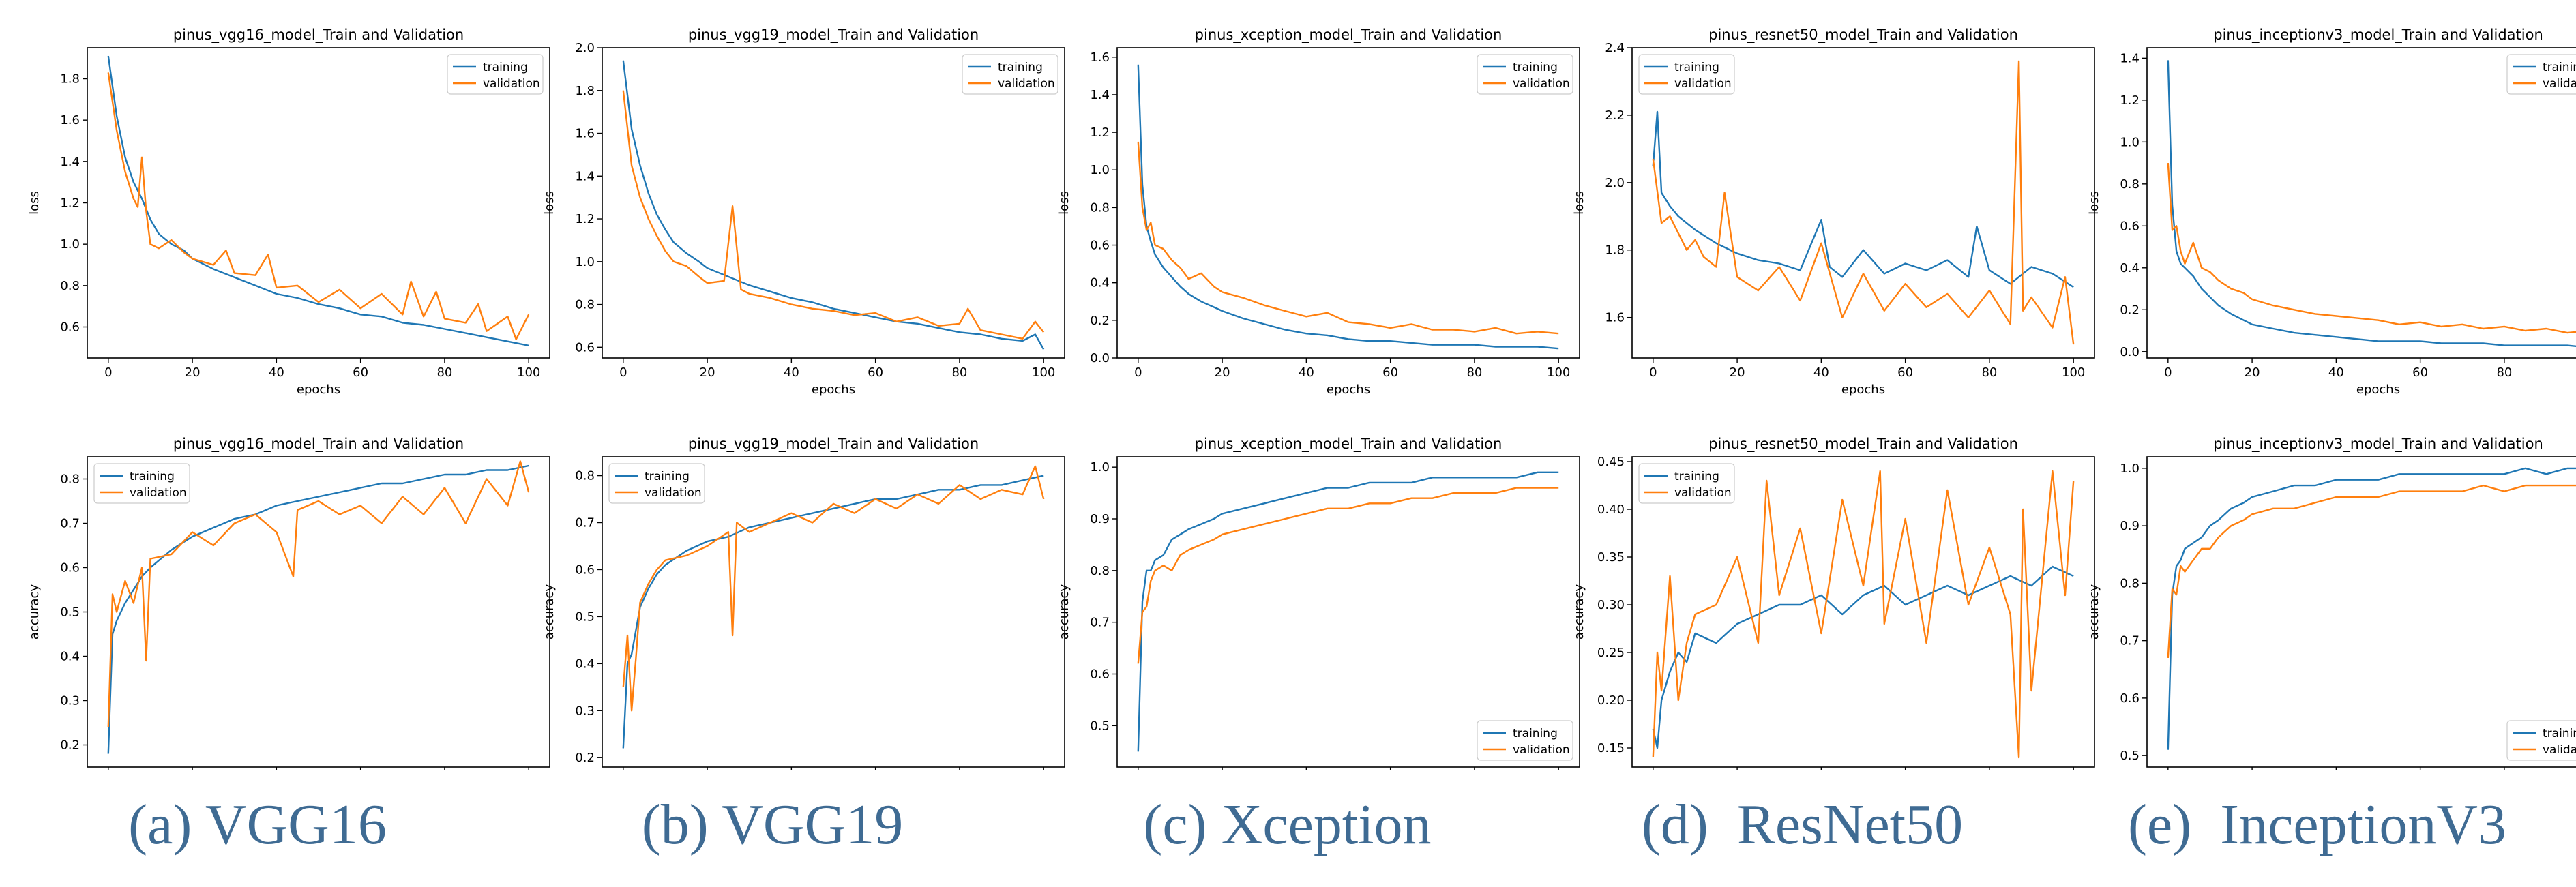 Image resolution: width=2576 pixels, height=887 pixels. What do you see at coordinates (1611, 509) in the screenshot?
I see `y-tick-label: 0.40` at bounding box center [1611, 509].